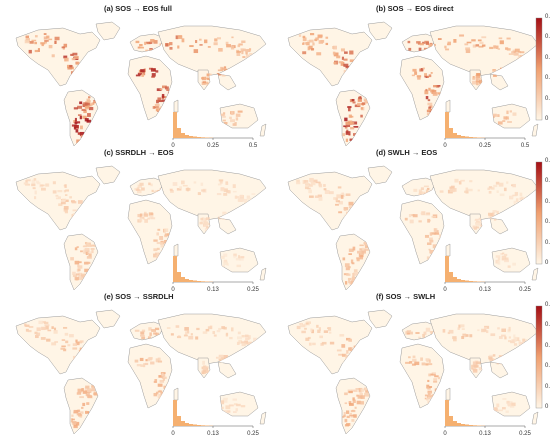 The height and width of the screenshot is (444, 550). I want to click on panel-title: (f) SOS → SWLH, so click(406, 296).